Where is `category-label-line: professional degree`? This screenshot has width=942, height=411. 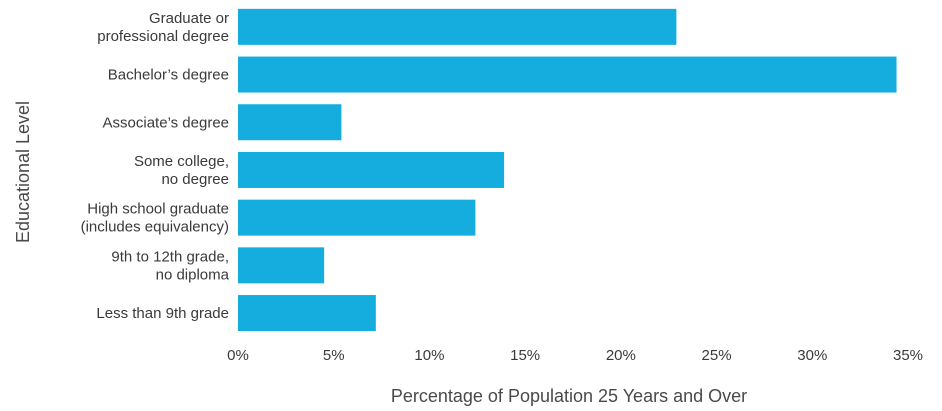 category-label-line: professional degree is located at coordinates (163, 36).